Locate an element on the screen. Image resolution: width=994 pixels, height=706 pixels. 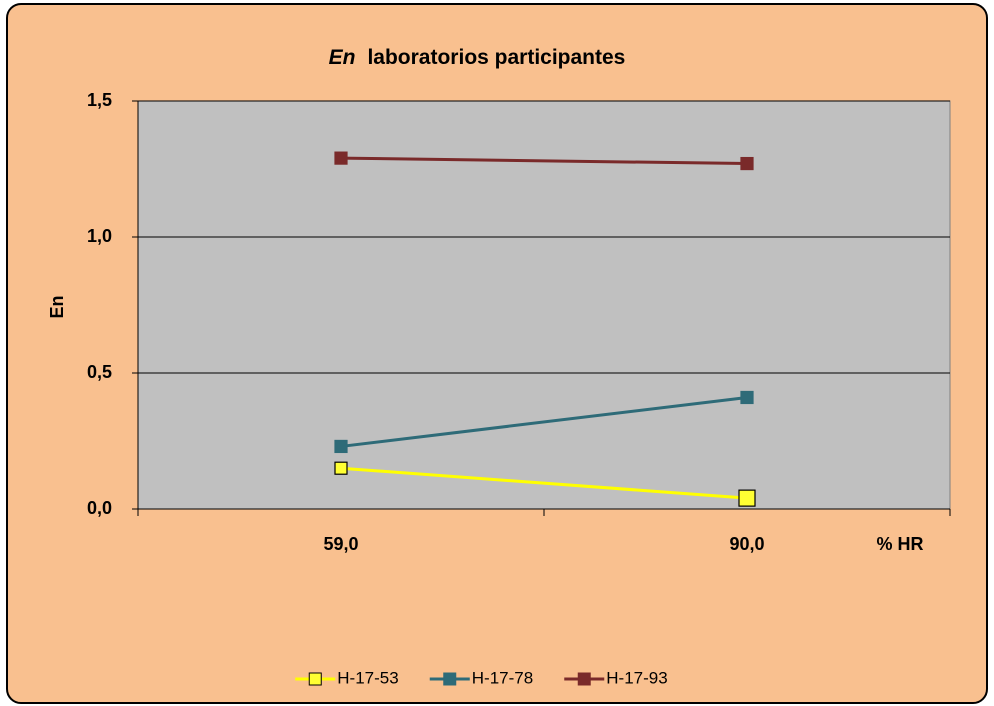
y-tick-label: 1,0 is located at coordinates (99, 236).